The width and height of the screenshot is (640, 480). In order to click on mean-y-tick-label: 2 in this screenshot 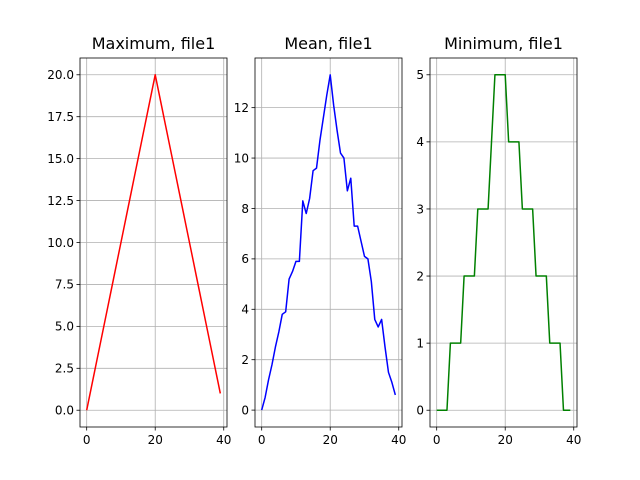, I will do `click(245, 360)`.